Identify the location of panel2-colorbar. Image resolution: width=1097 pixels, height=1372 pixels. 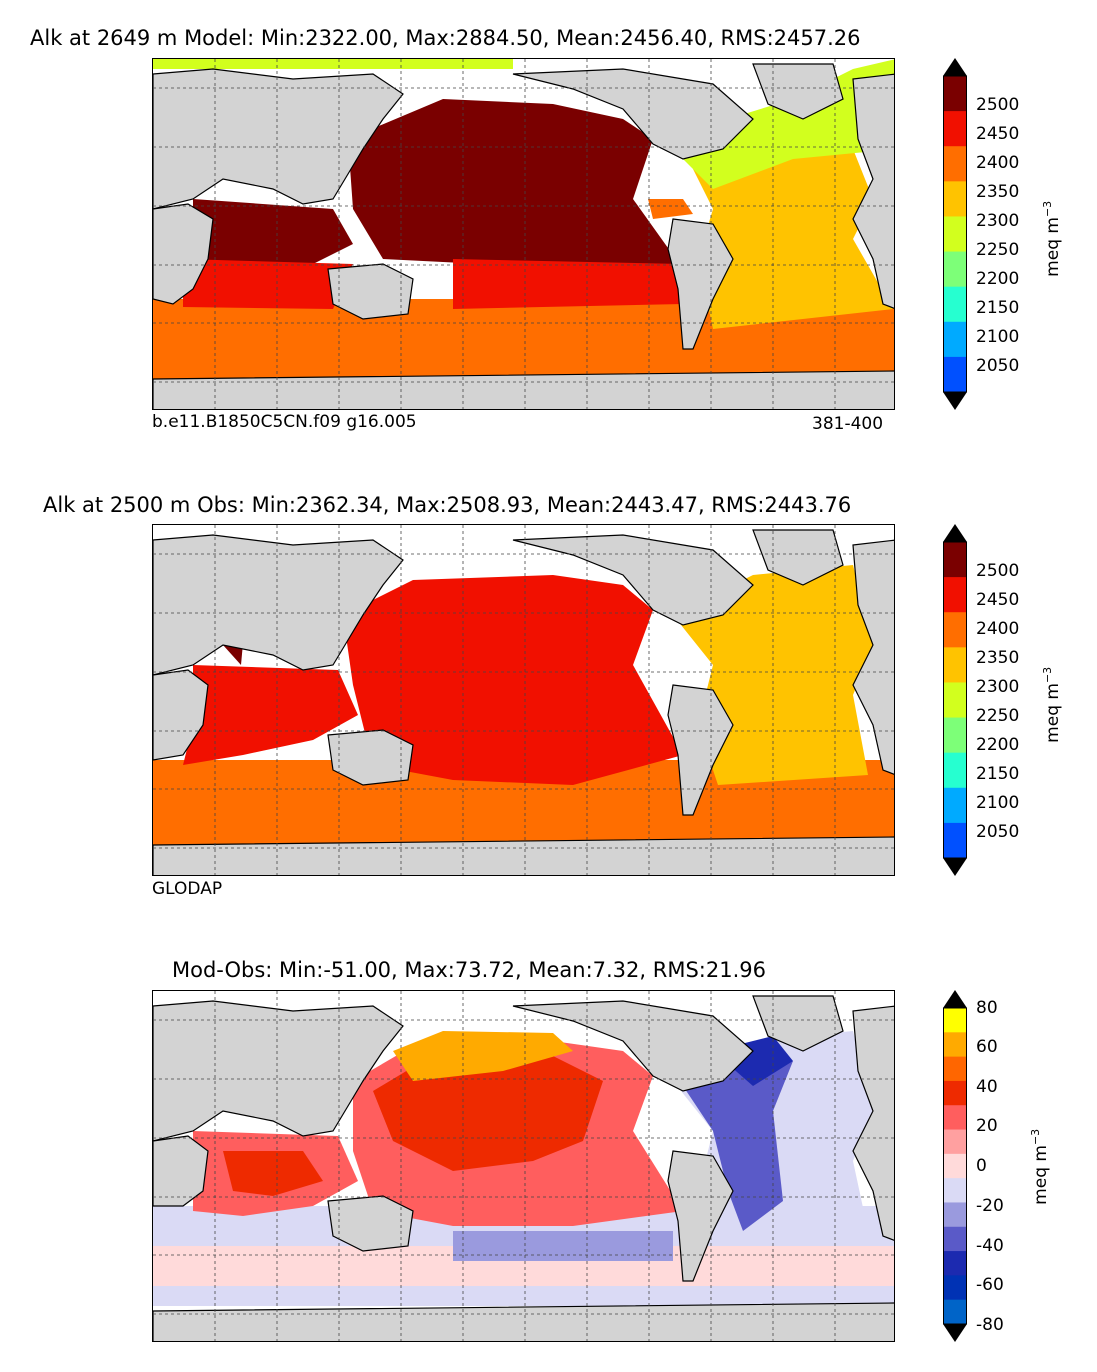
(955, 700).